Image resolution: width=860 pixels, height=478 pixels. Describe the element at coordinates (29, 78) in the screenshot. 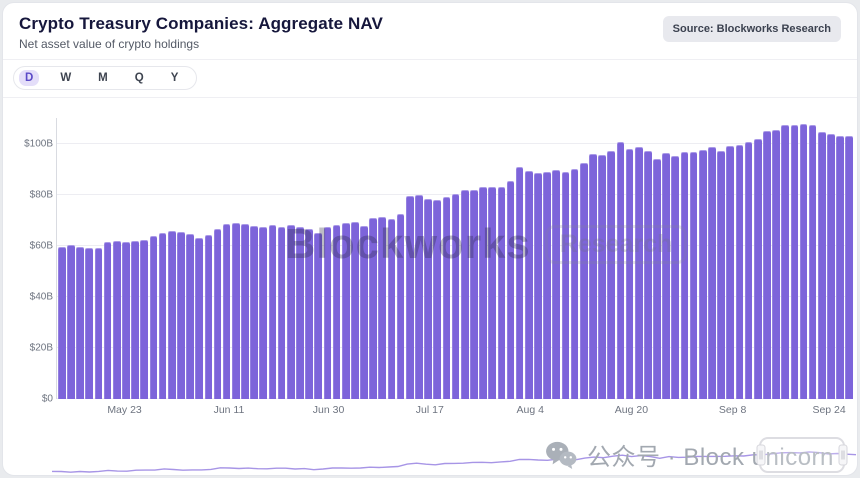

I see `period-button-d: D` at that location.